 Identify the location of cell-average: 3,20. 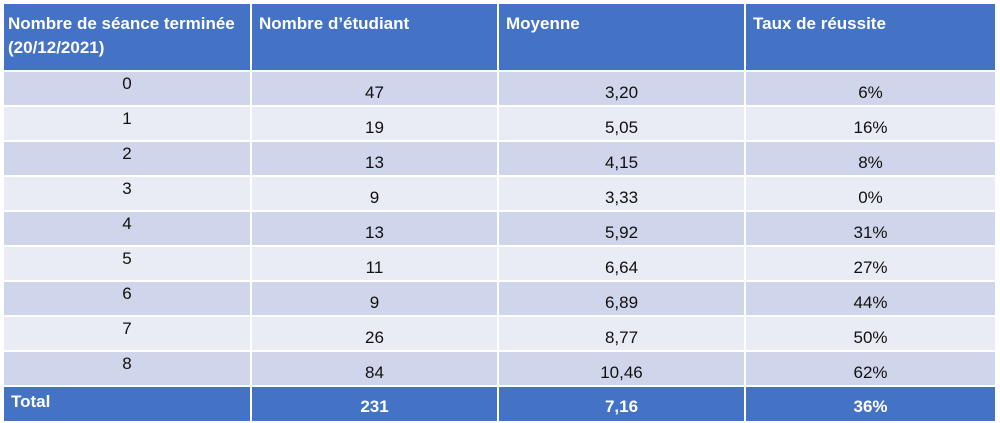
(622, 89).